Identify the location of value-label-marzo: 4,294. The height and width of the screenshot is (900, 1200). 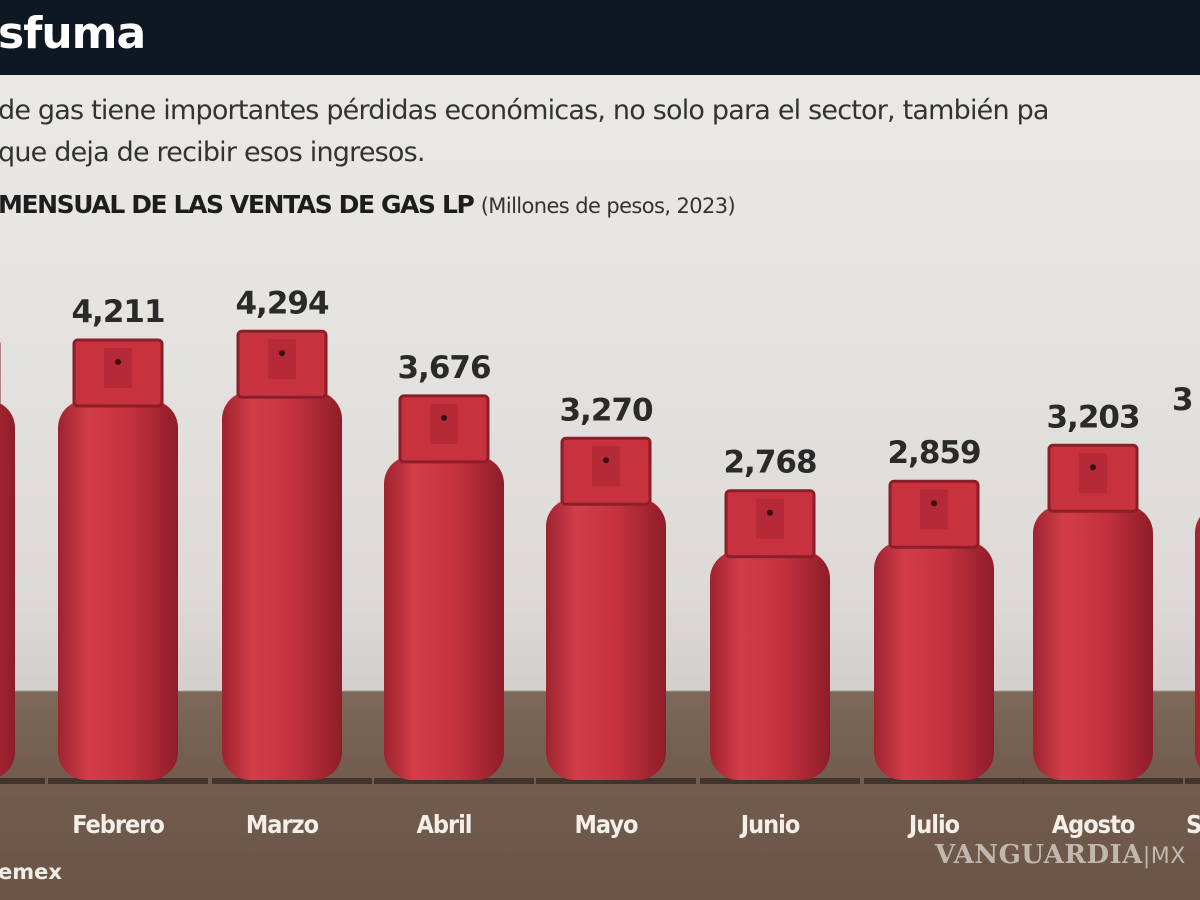
(281, 303).